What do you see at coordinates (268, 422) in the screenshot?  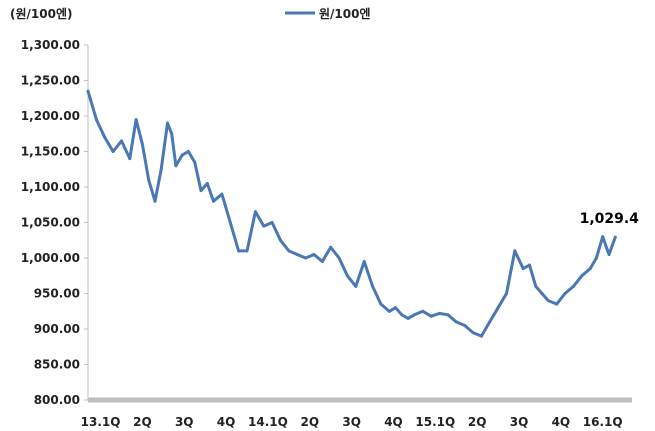 I see `x-tick-label: 14.1Q` at bounding box center [268, 422].